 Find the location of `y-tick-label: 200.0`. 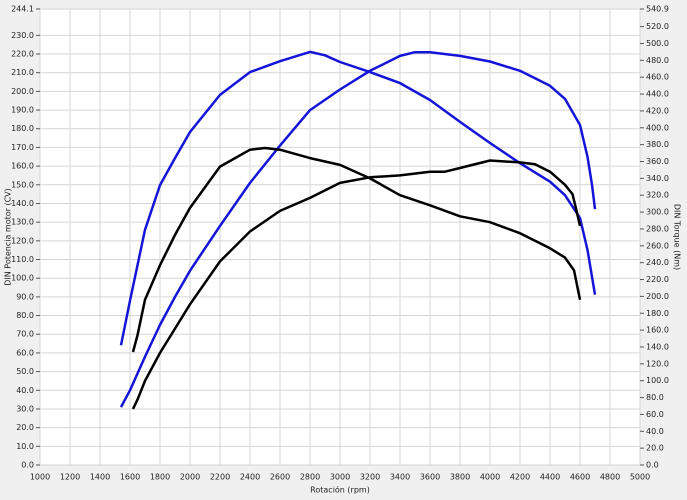

y-tick-label: 200.0 is located at coordinates (22, 91).